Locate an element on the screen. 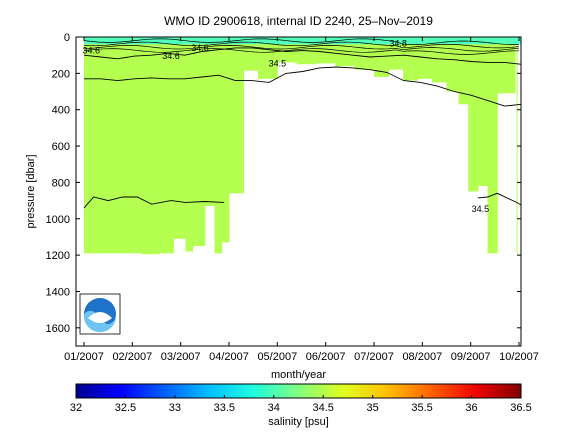 Image resolution: width=576 pixels, height=432 pixels. x-tick-label: 05/2007 is located at coordinates (277, 357).